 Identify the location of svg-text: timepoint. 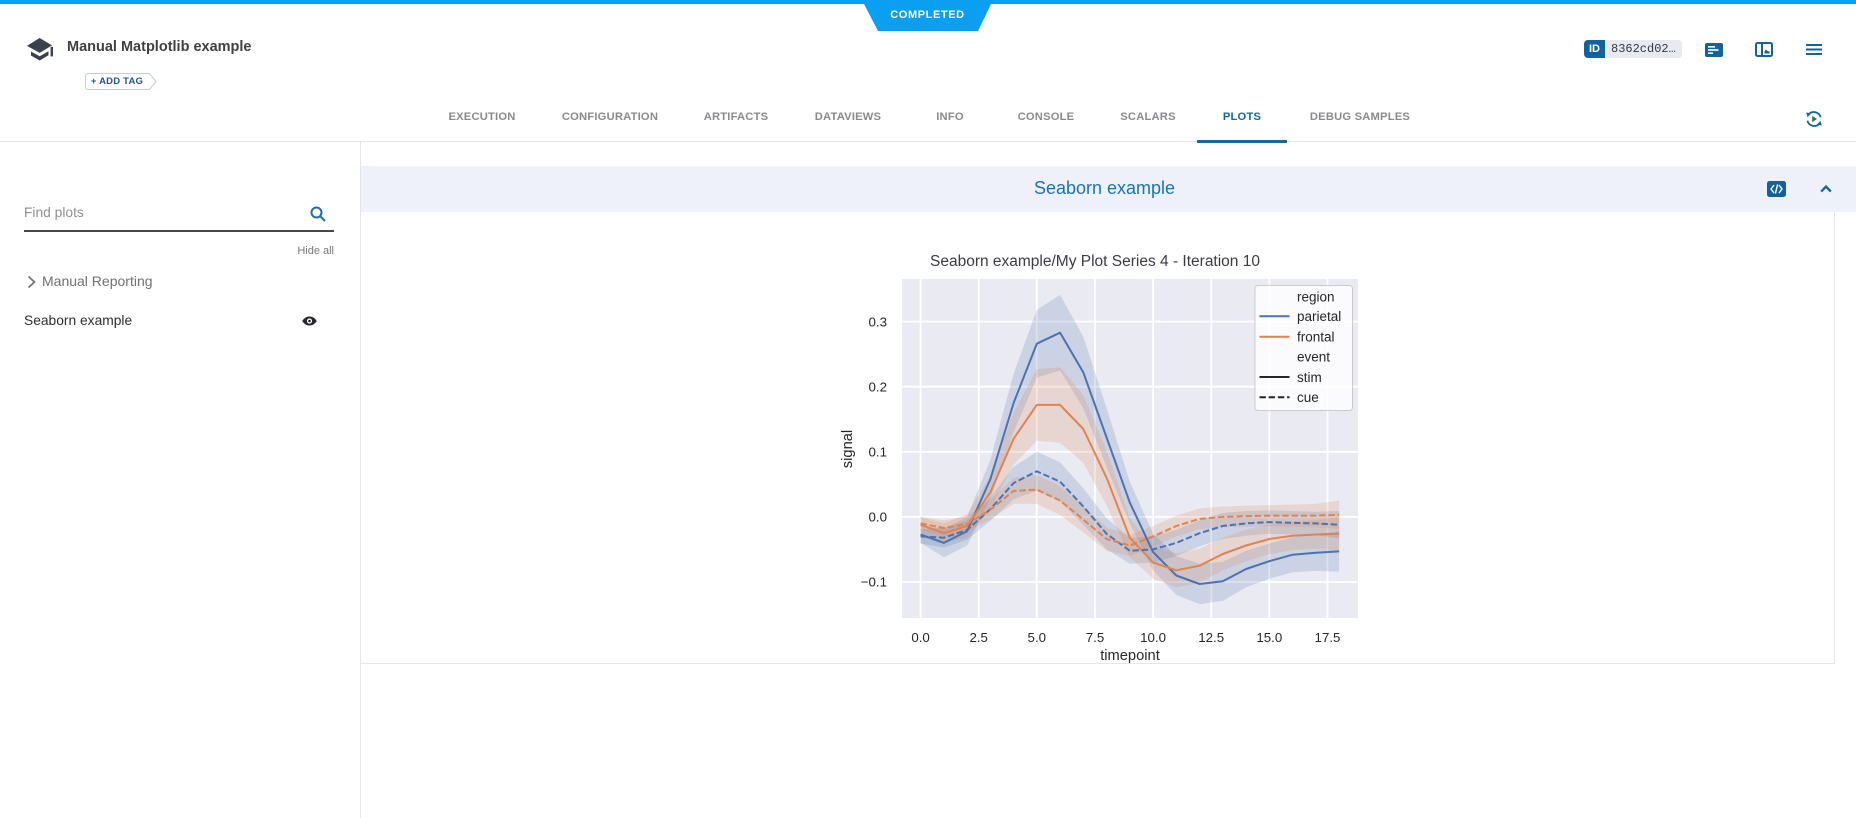
(1130, 656).